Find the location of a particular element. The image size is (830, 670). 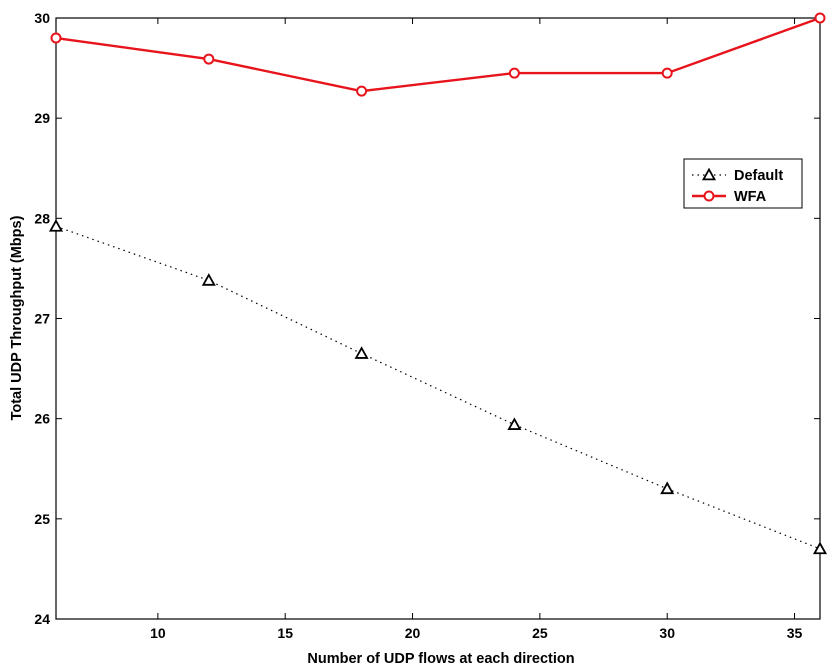

y-tick-label: 28 is located at coordinates (42, 218).